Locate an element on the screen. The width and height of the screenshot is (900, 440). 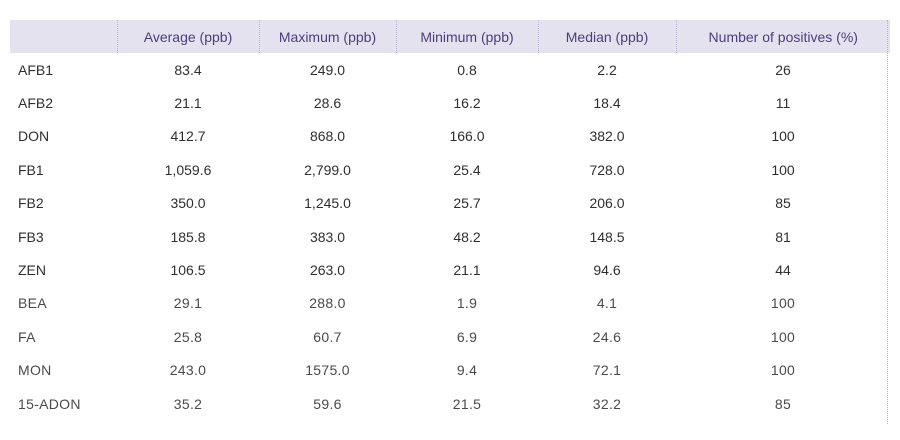
cell-average: 21.1 is located at coordinates (188, 103).